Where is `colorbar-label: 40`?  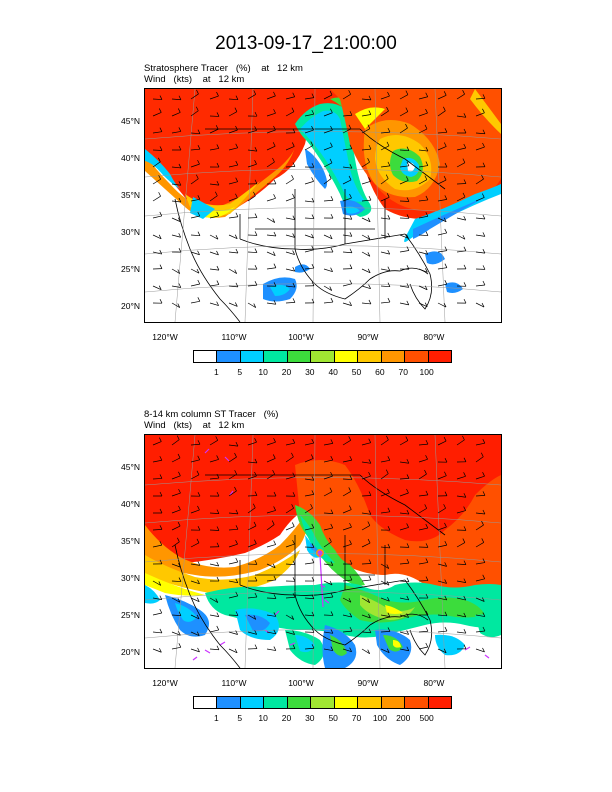 colorbar-label: 40 is located at coordinates (333, 372).